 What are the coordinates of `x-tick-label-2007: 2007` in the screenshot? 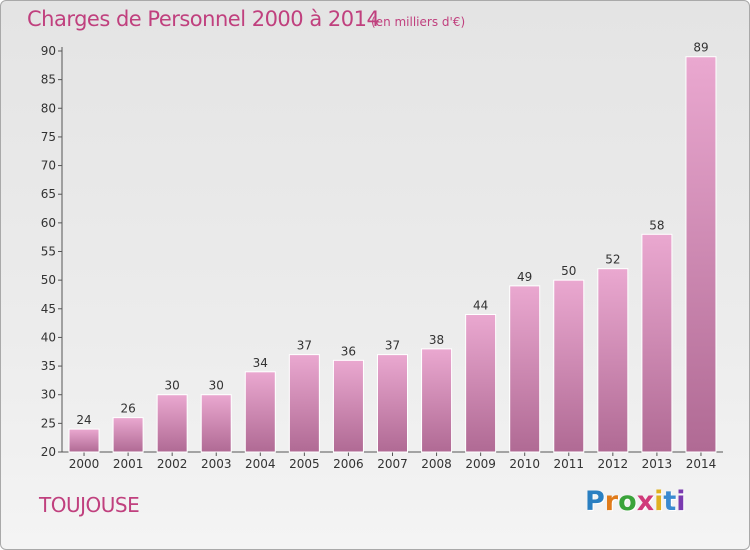 It's located at (392, 464).